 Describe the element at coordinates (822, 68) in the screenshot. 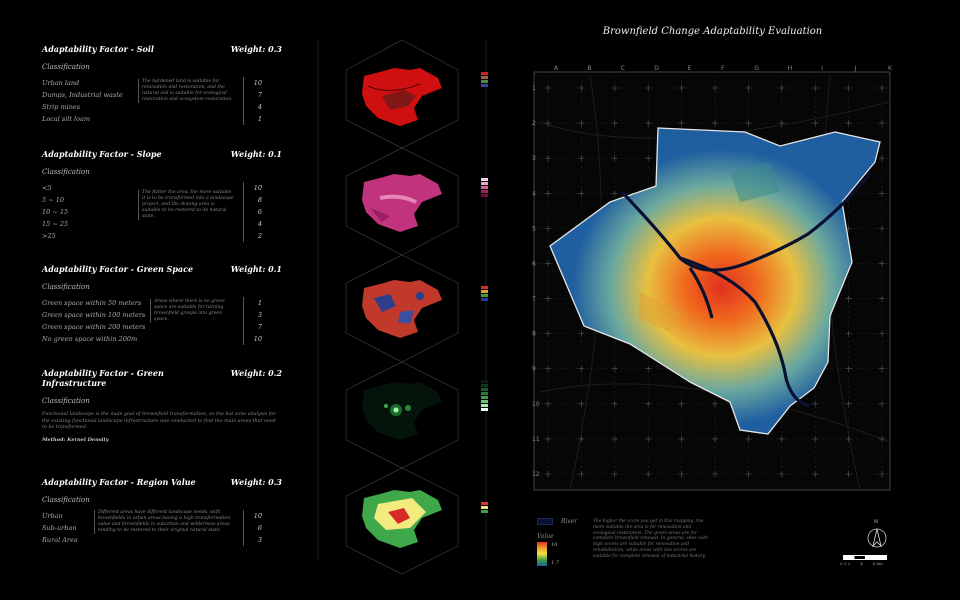

I see `grid-column-label: I` at that location.